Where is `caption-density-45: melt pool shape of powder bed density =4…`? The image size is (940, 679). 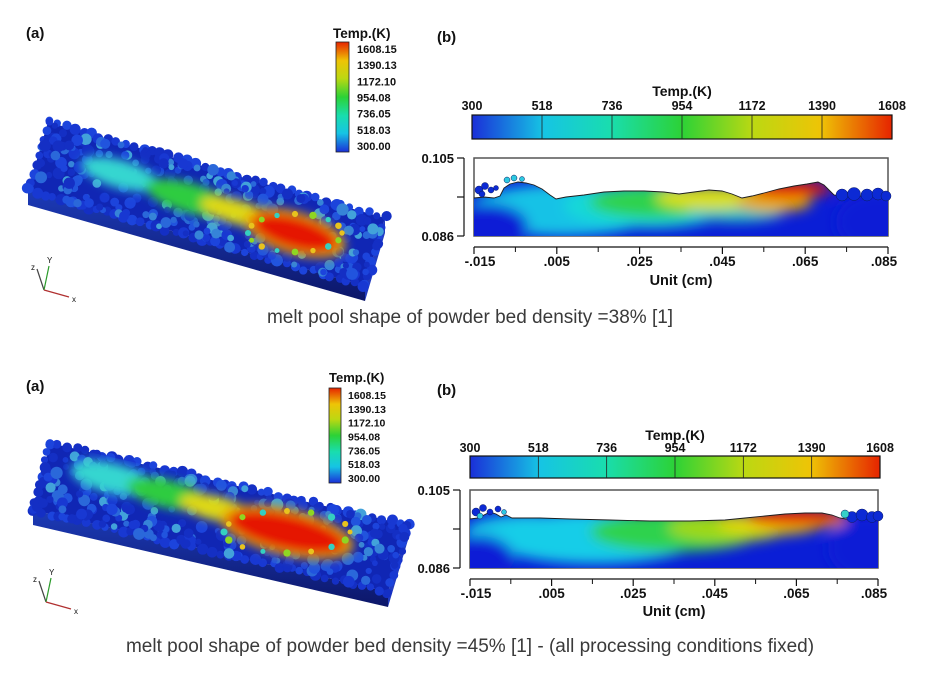
caption-density-45: melt pool shape of powder bed density =4… is located at coordinates (470, 646).